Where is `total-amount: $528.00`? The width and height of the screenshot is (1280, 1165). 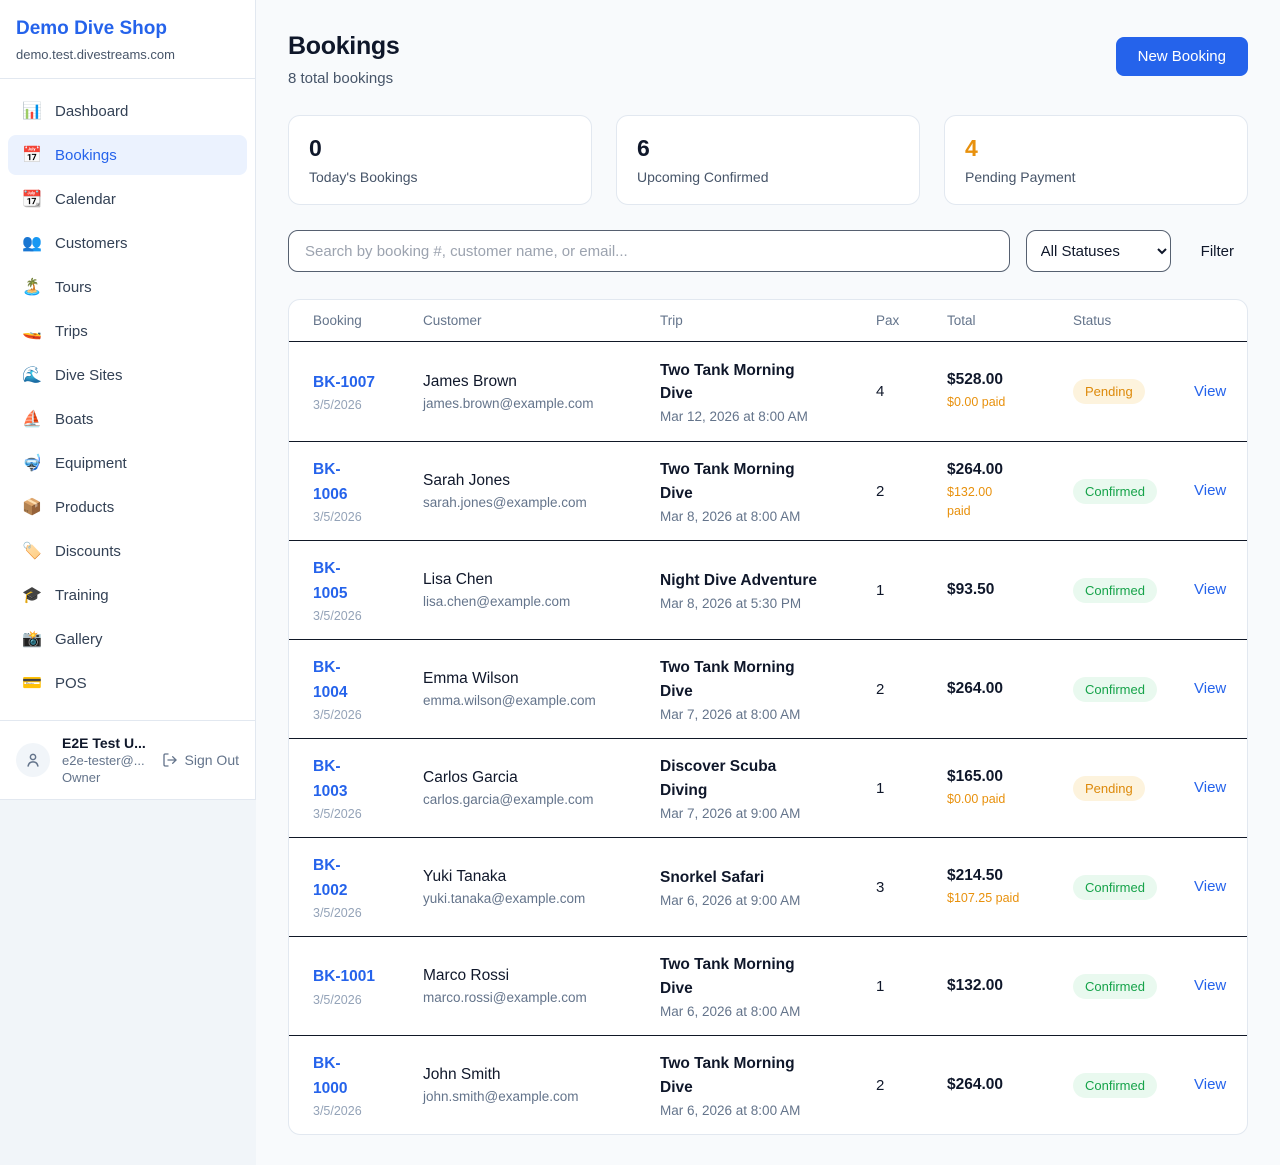
total-amount: $528.00 is located at coordinates (975, 380).